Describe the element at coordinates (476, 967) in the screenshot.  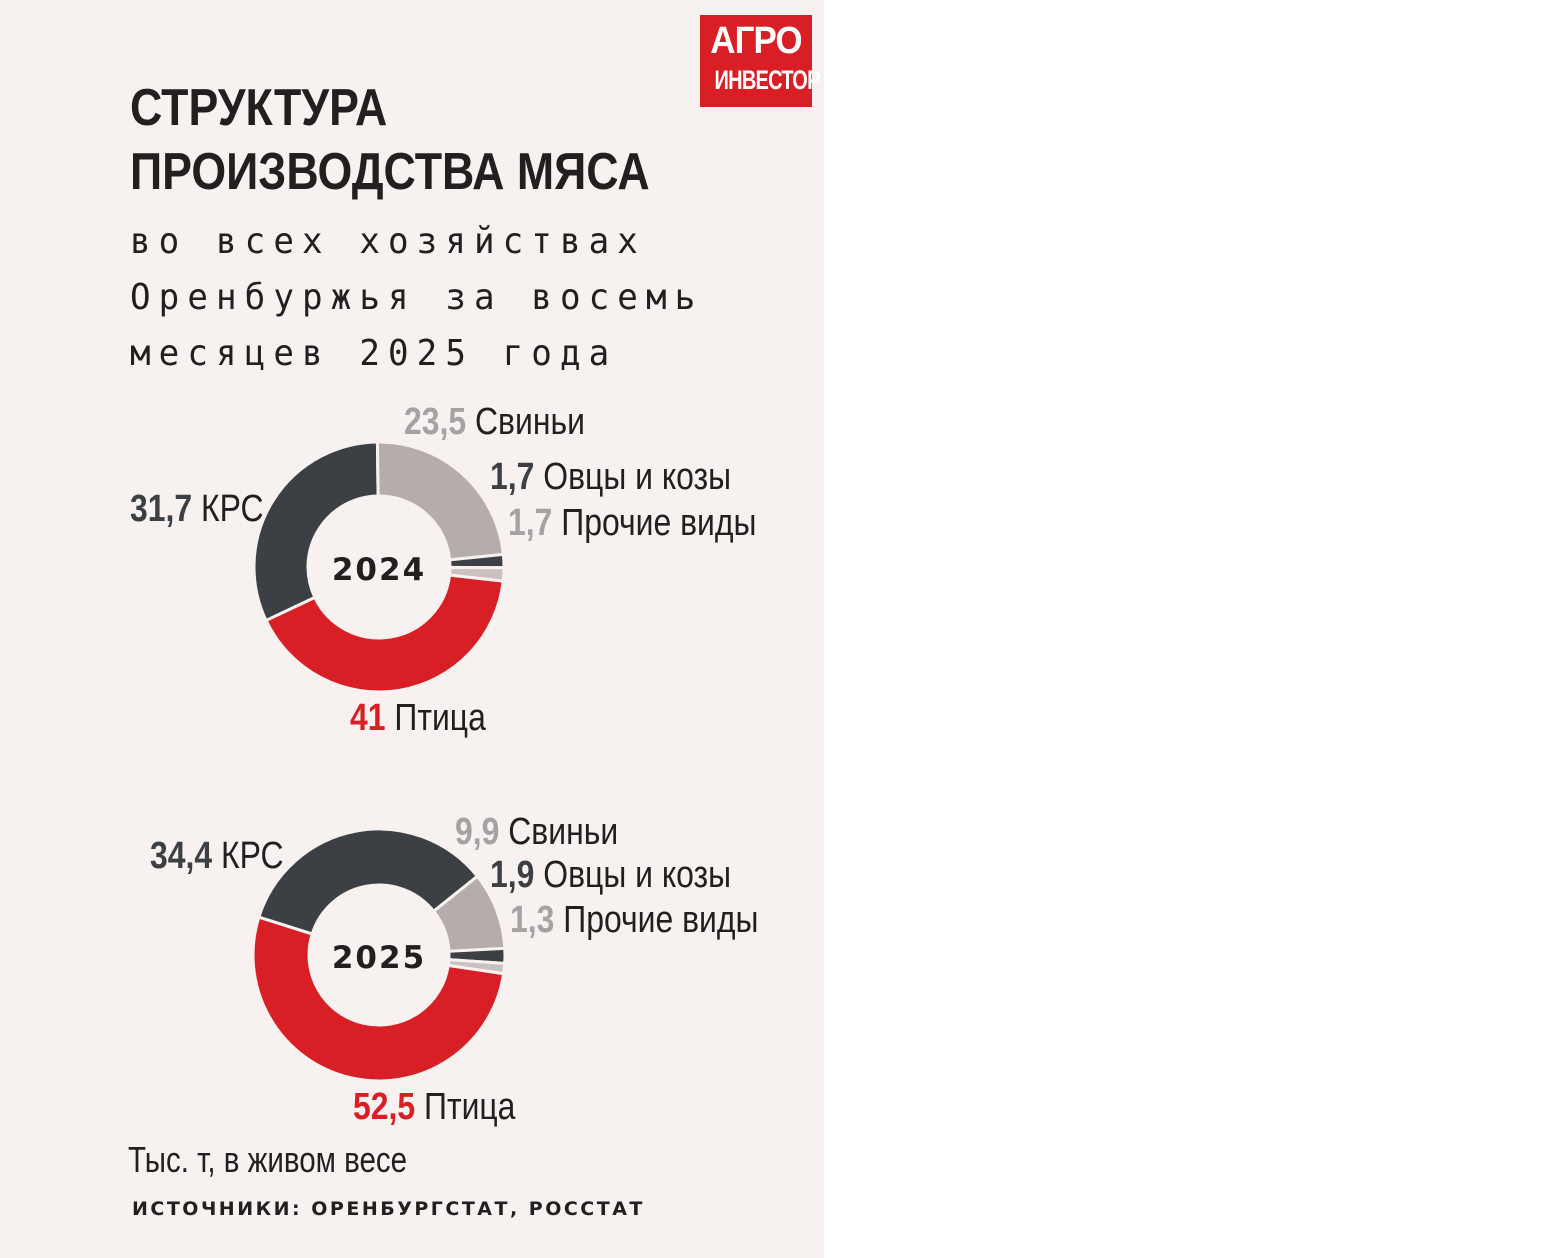
I see `slice-2025-other` at that location.